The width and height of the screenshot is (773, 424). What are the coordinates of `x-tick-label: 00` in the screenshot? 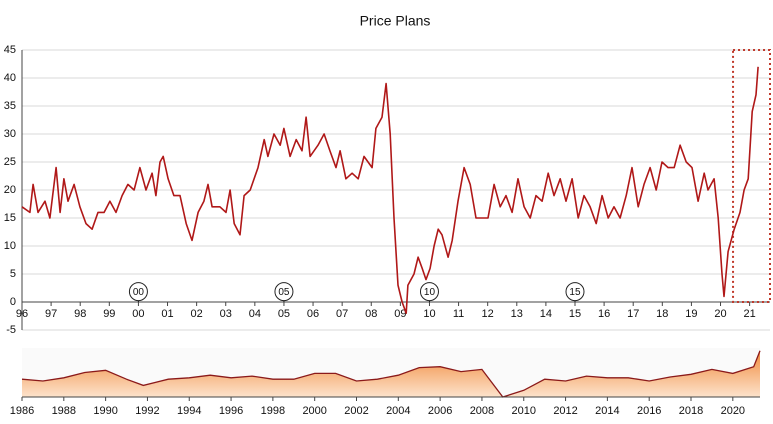 It's located at (138, 314).